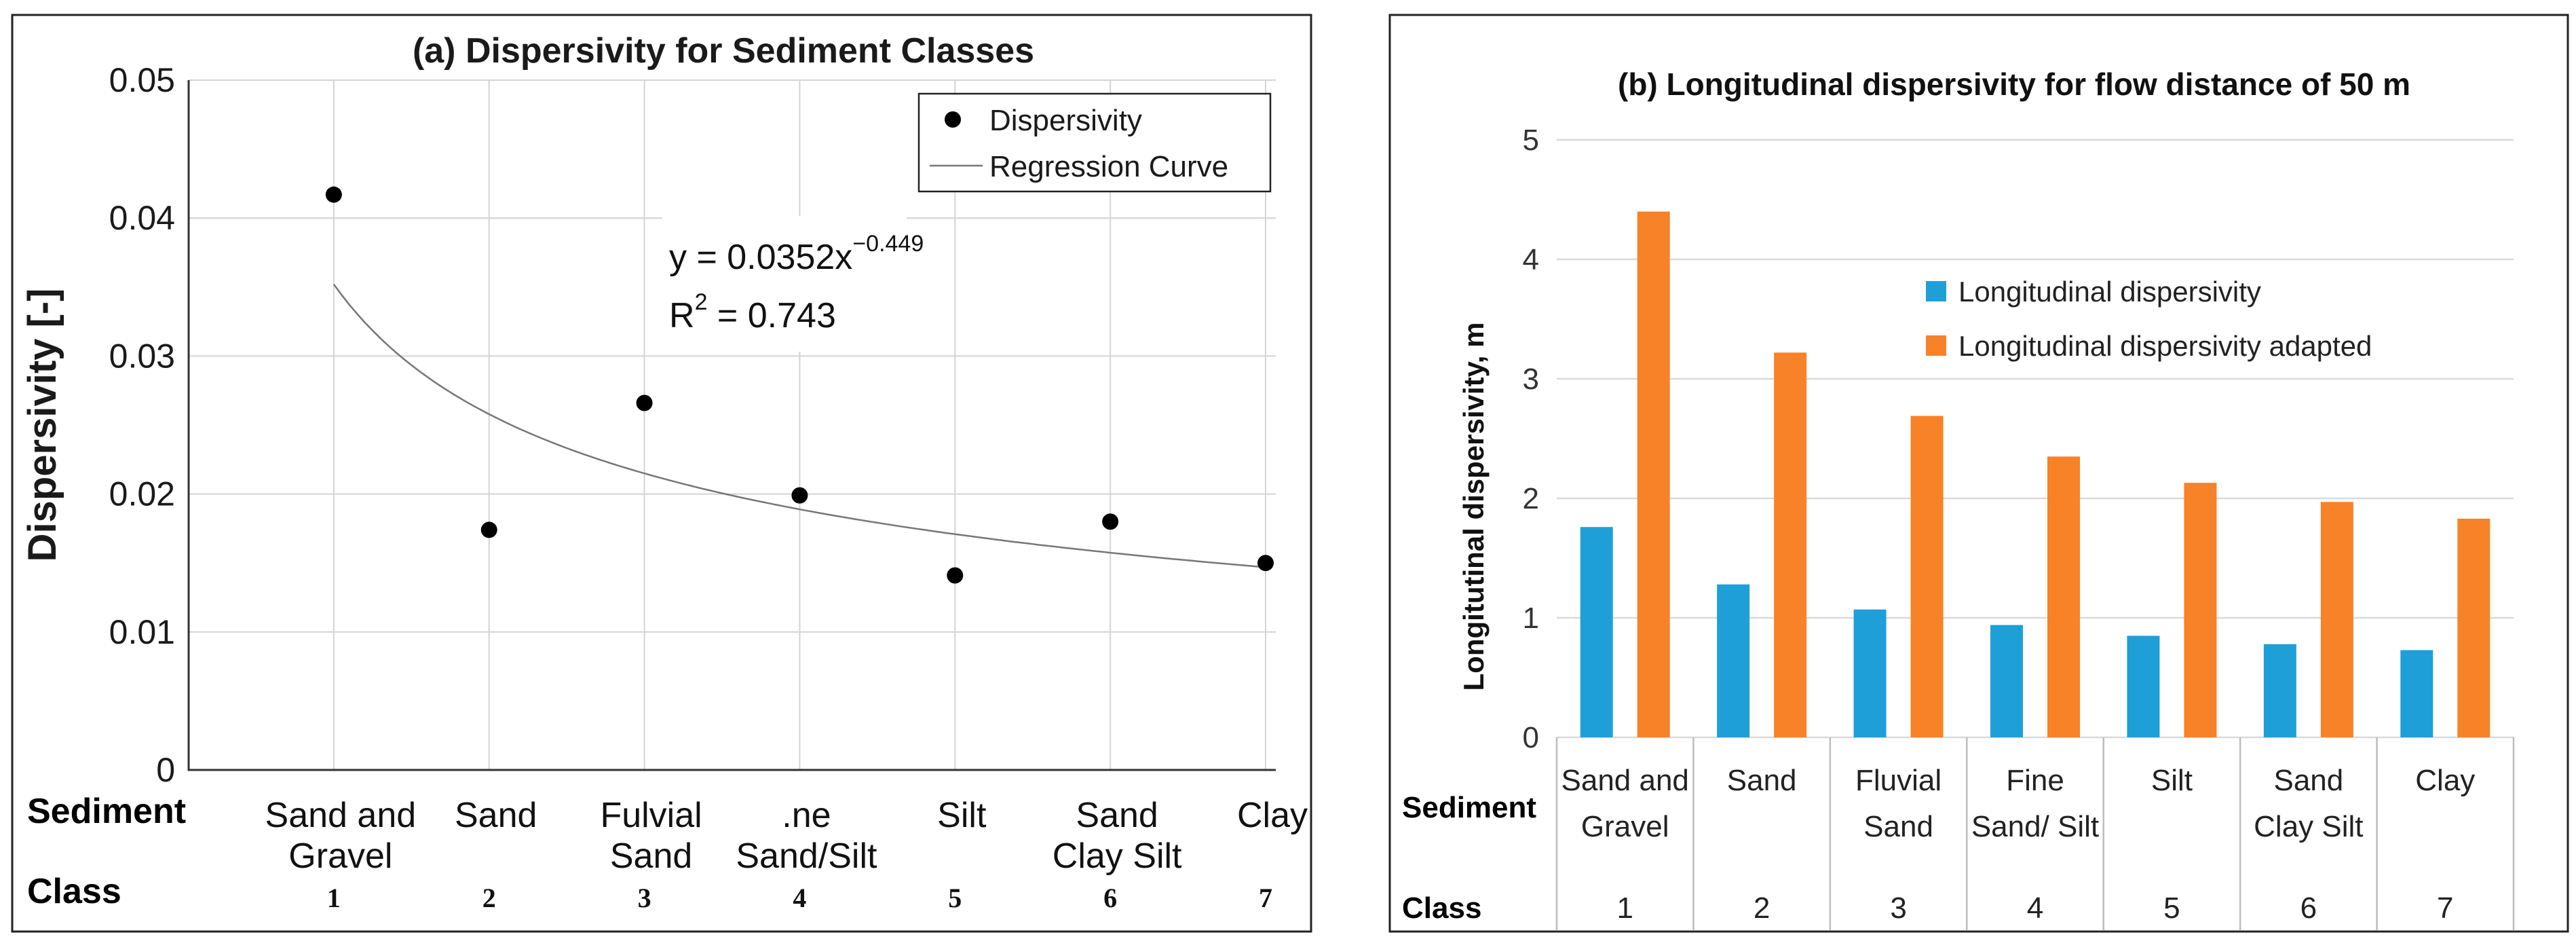 The width and height of the screenshot is (2576, 939). Describe the element at coordinates (1531, 499) in the screenshot. I see `panel-b-y-tick-label: 2` at that location.